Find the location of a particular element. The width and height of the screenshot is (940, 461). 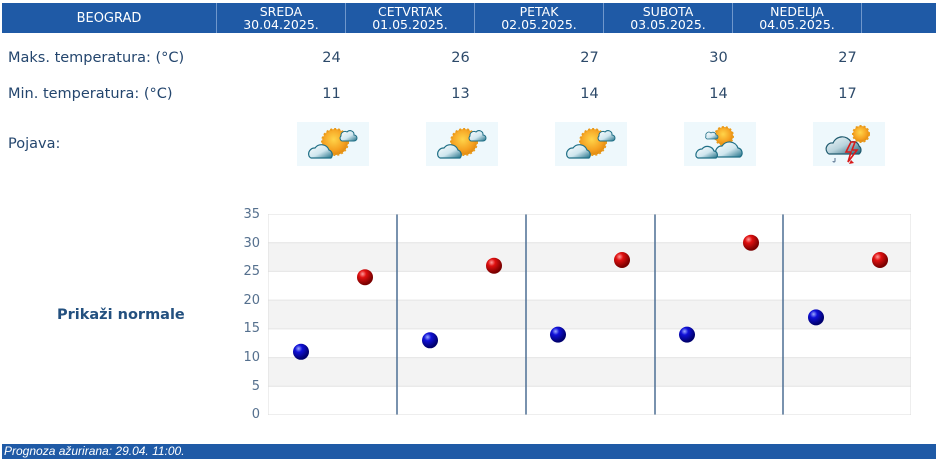

day-header: SUBOTA 03.05.2025. is located at coordinates (668, 18).